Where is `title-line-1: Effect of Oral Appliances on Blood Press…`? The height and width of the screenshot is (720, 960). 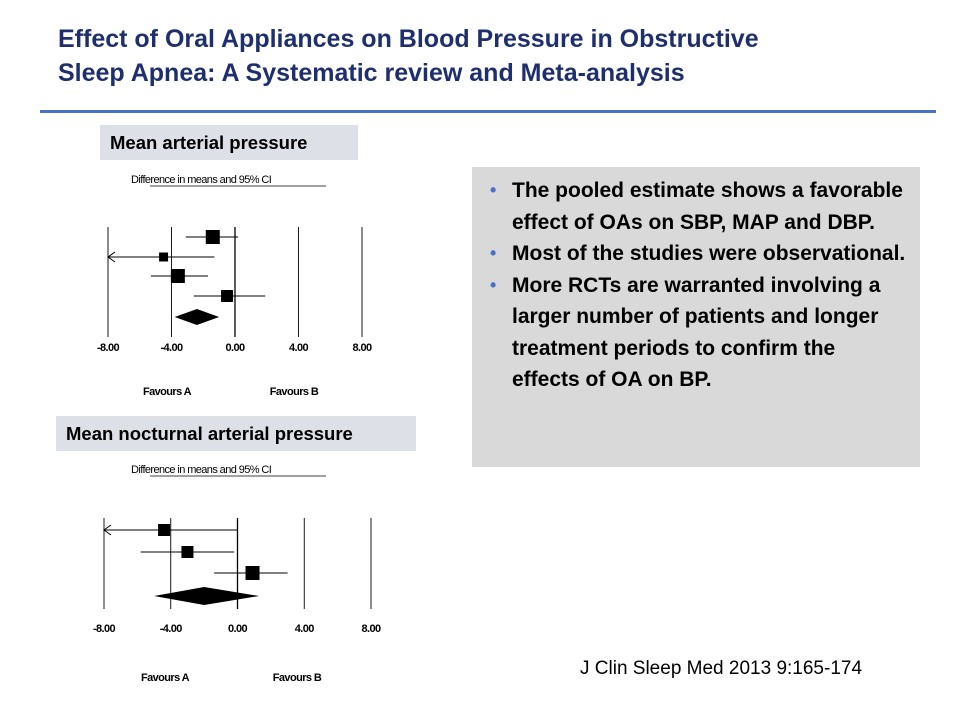 title-line-1: Effect of Oral Appliances on Blood Press… is located at coordinates (408, 39).